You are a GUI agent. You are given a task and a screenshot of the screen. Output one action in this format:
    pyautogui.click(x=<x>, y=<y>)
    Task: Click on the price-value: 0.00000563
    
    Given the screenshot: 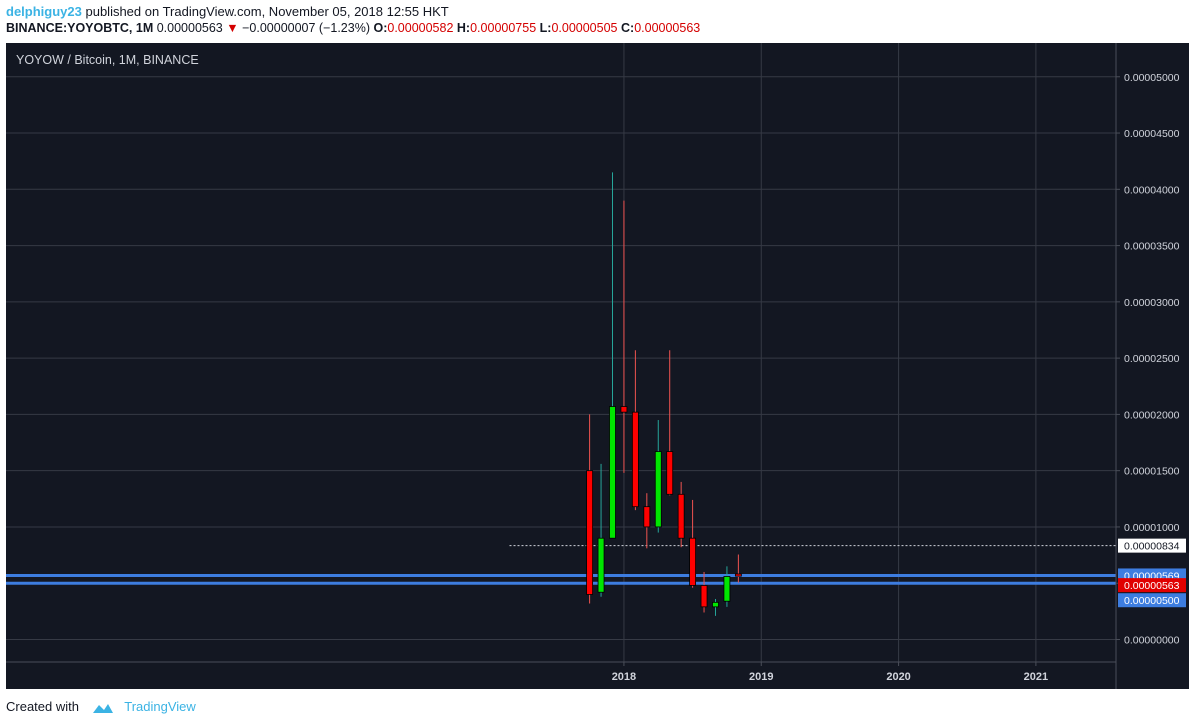 What is the action you would take?
    pyautogui.click(x=189, y=28)
    